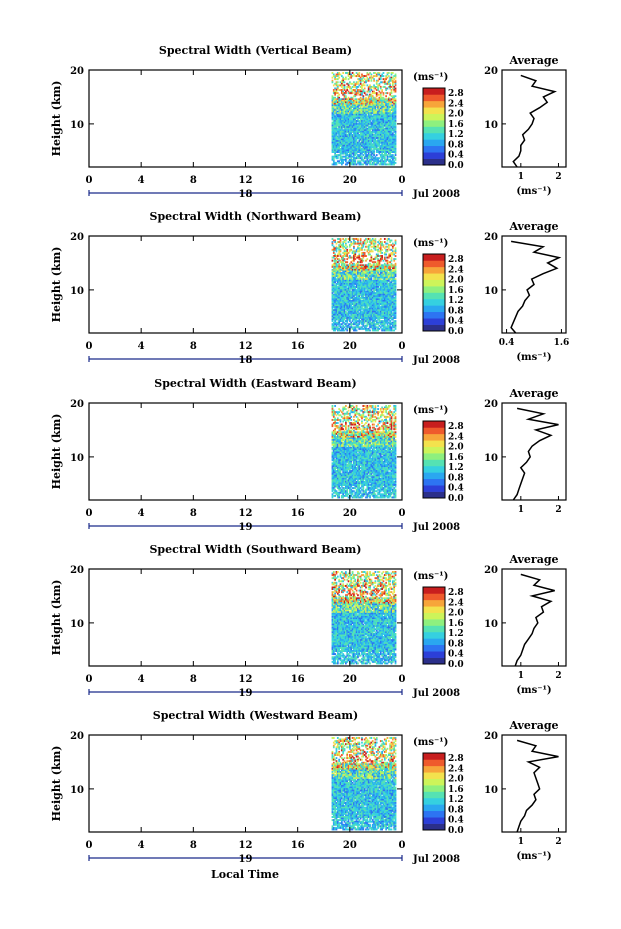 This screenshot has height=929, width=621. I want to click on average-profile: Average 10 20 1 2, so click(525, 451).